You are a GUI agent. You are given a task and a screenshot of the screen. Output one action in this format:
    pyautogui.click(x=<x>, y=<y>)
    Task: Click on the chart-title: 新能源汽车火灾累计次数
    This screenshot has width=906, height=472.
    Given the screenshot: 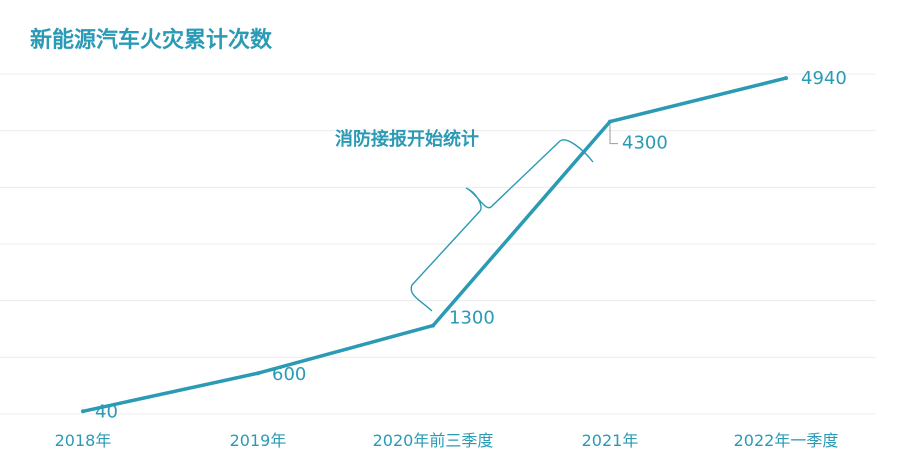 What is the action you would take?
    pyautogui.click(x=151, y=40)
    